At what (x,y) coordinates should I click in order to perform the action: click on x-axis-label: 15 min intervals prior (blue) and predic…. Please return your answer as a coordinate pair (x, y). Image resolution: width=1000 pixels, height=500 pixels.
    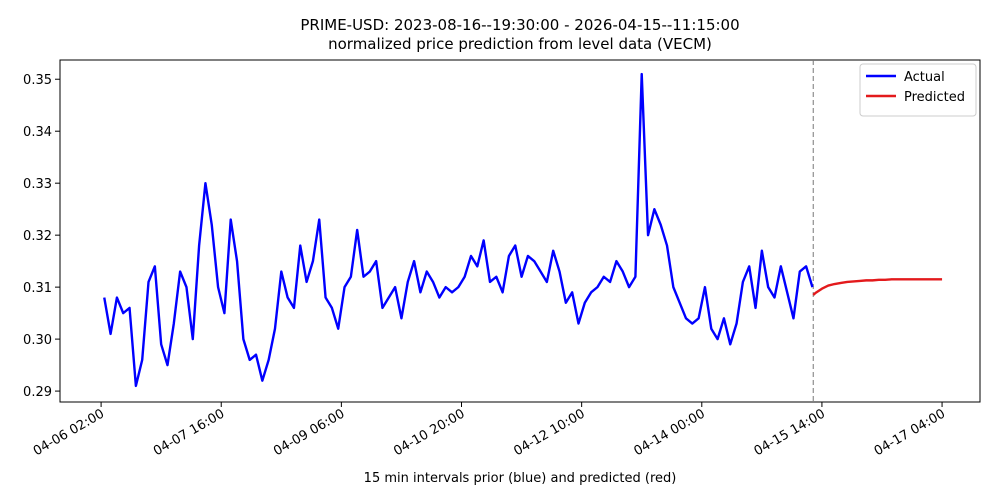
    Looking at the image, I should click on (520, 478).